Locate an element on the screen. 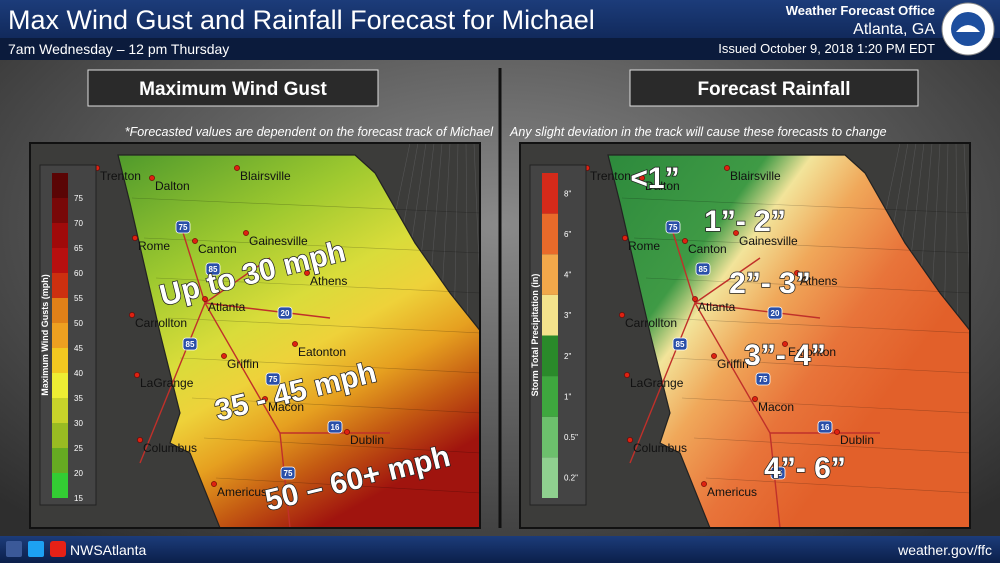 The height and width of the screenshot is (568, 1000). city-label: Rome is located at coordinates (154, 246).